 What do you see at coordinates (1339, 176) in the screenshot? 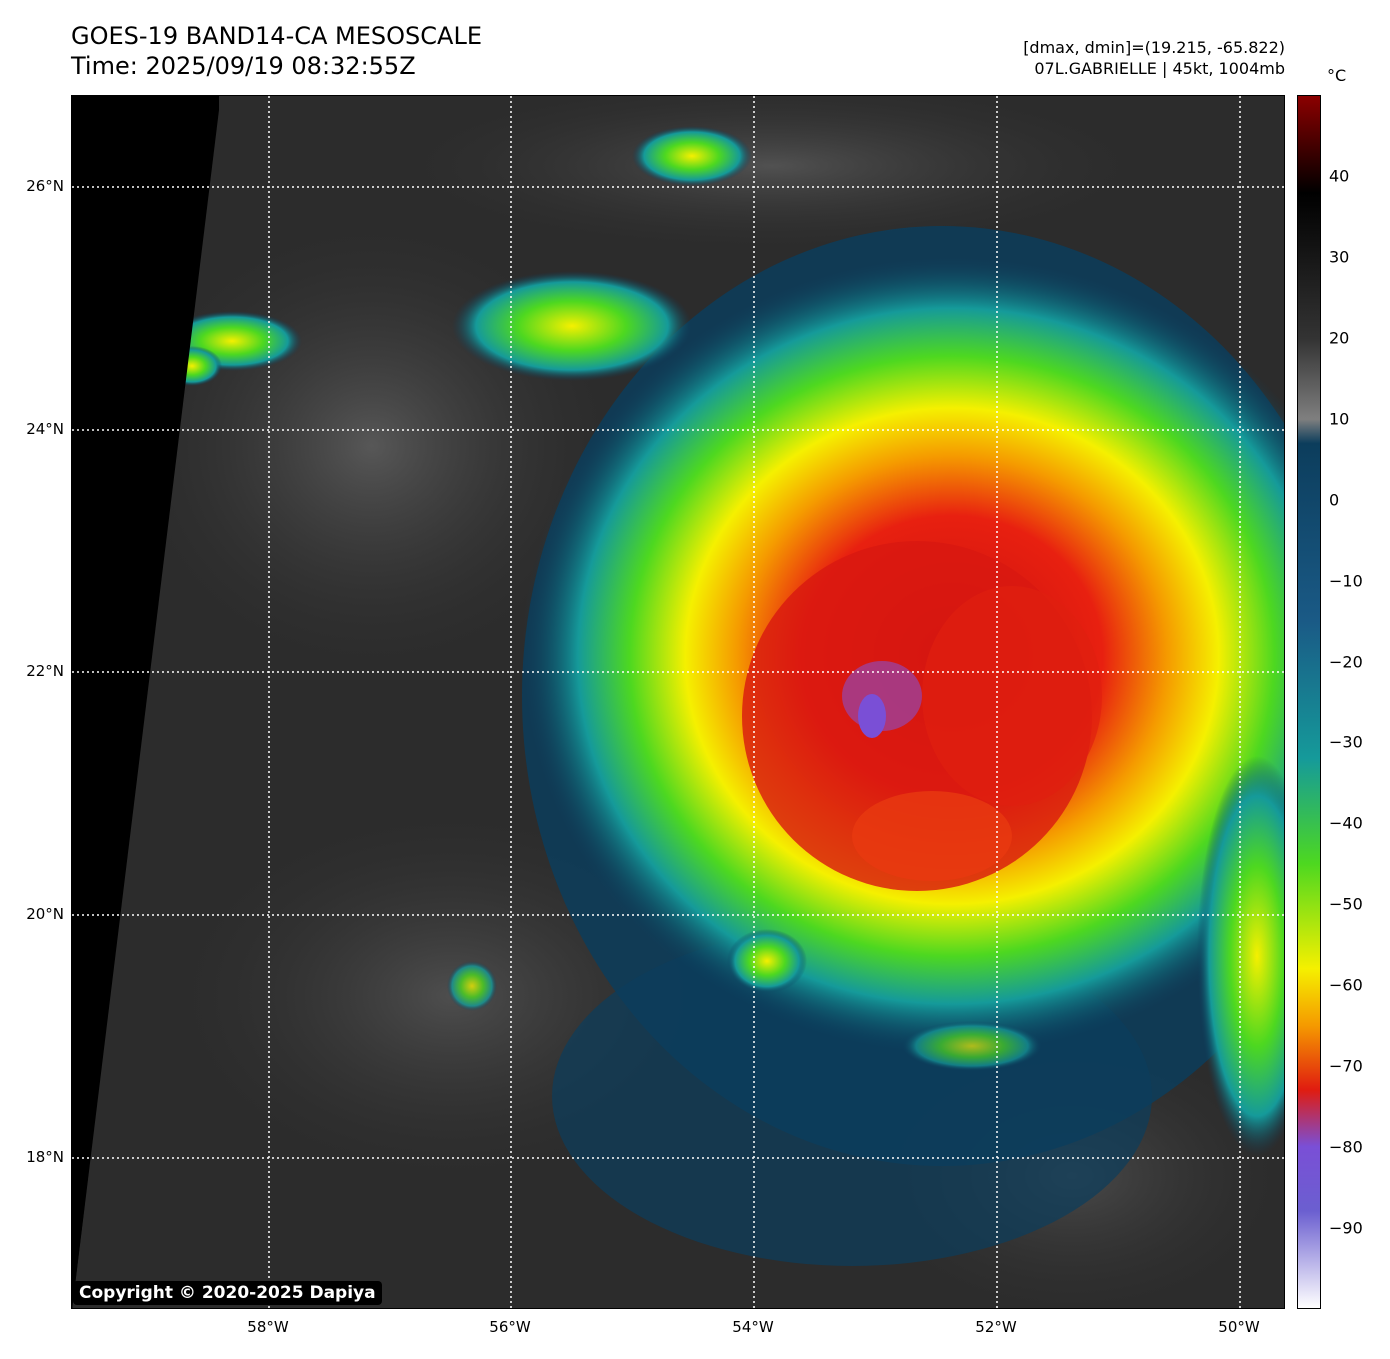
I see `colorbar-tick-label: 40` at bounding box center [1339, 176].